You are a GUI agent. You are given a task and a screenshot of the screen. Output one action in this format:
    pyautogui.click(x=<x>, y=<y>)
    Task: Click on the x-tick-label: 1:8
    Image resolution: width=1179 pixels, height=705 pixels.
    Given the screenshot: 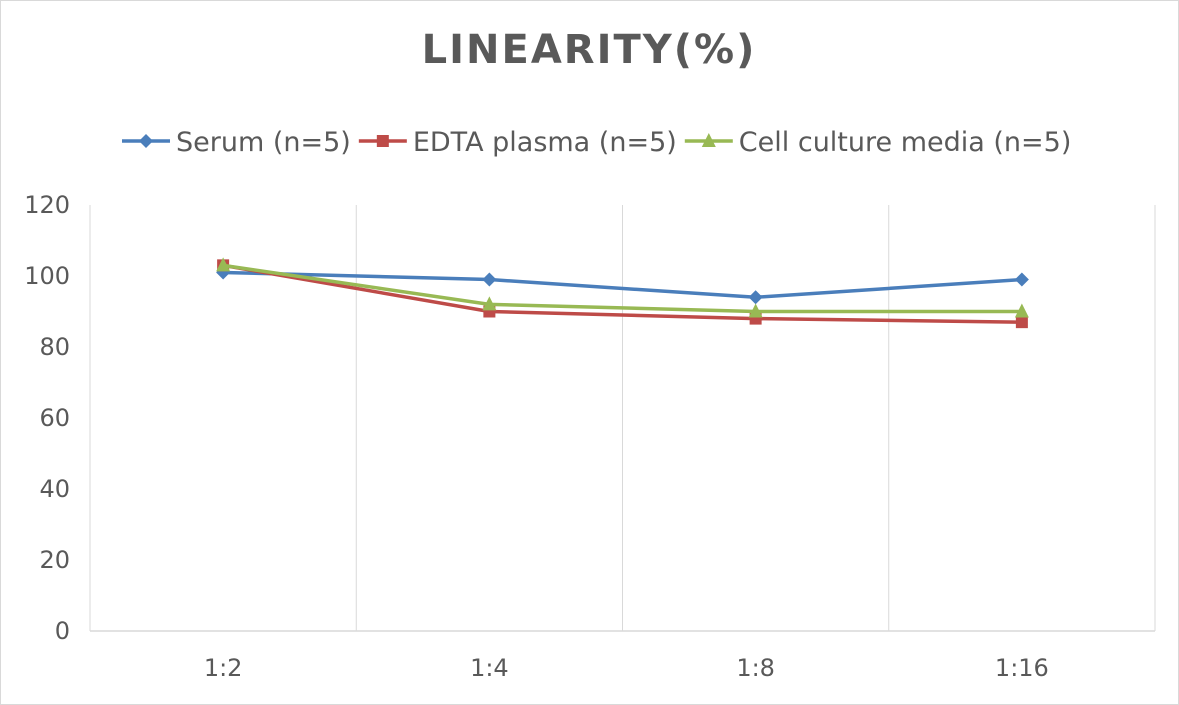 What is the action you would take?
    pyautogui.click(x=755, y=668)
    